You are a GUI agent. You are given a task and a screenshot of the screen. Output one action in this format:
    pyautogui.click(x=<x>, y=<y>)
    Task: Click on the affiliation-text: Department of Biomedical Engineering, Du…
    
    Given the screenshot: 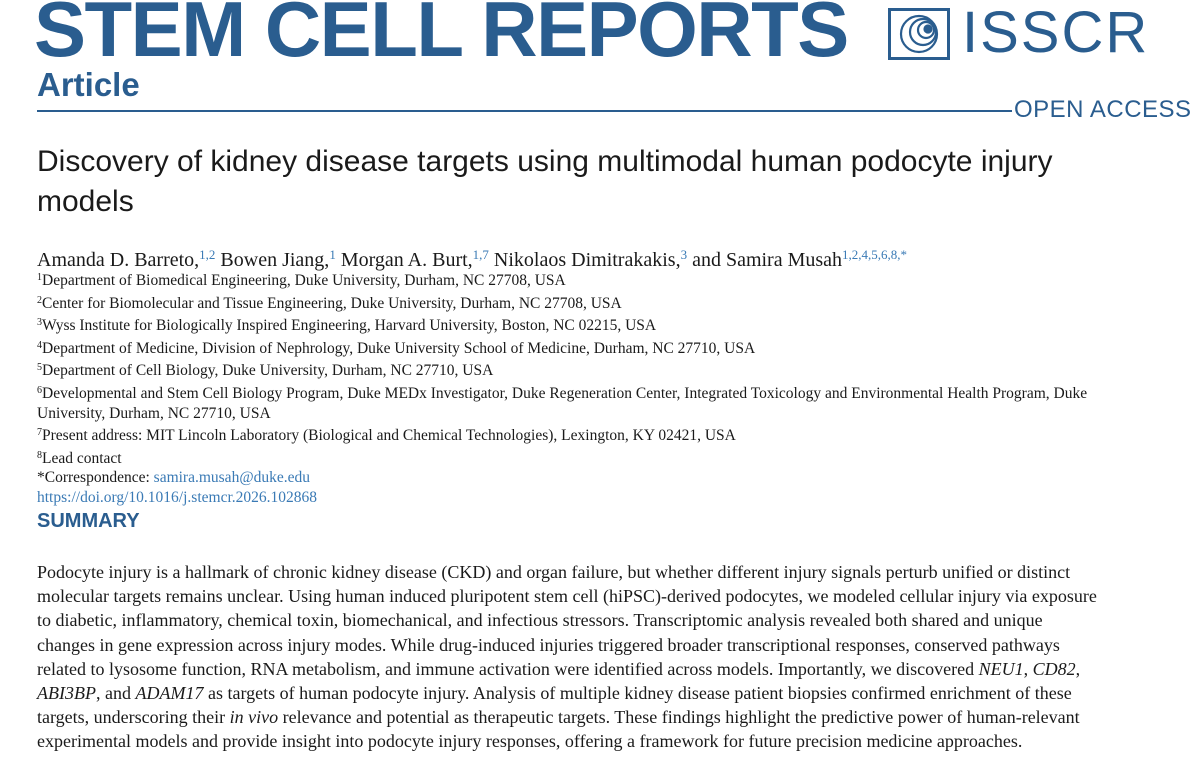 What is the action you would take?
    pyautogui.click(x=304, y=280)
    